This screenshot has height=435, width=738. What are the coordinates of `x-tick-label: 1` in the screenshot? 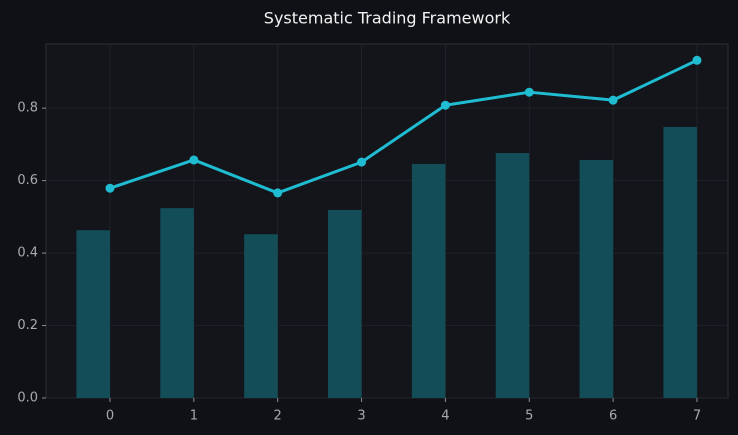 It's located at (194, 416).